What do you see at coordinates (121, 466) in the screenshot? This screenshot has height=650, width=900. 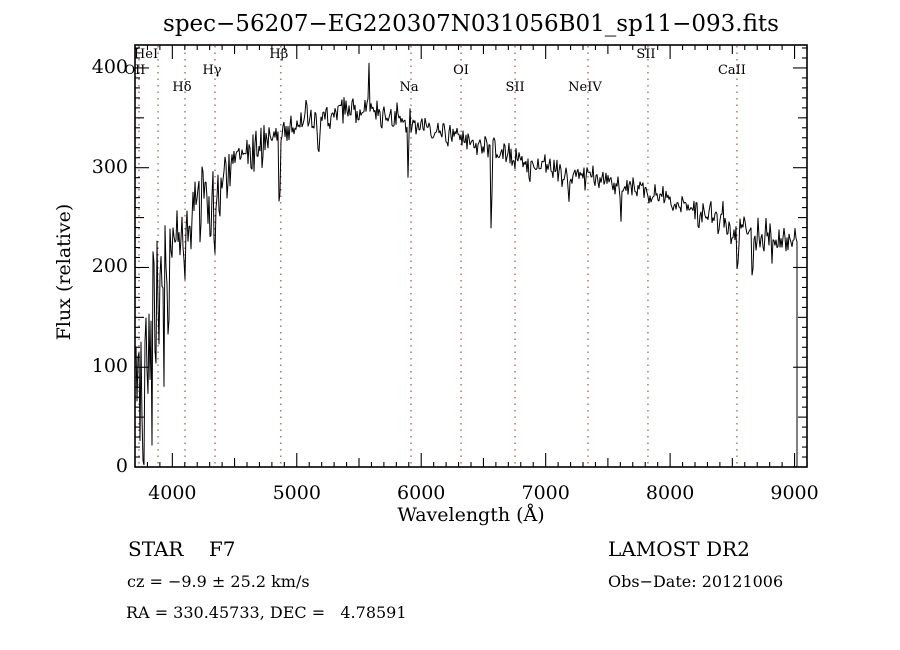 I see `y-tick-label: 0` at bounding box center [121, 466].